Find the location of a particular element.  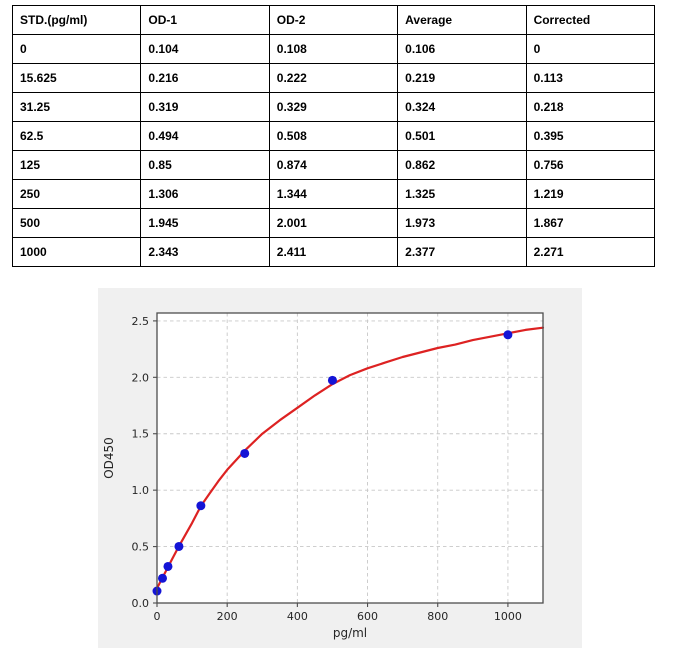

table-cell: 500 is located at coordinates (76, 223).